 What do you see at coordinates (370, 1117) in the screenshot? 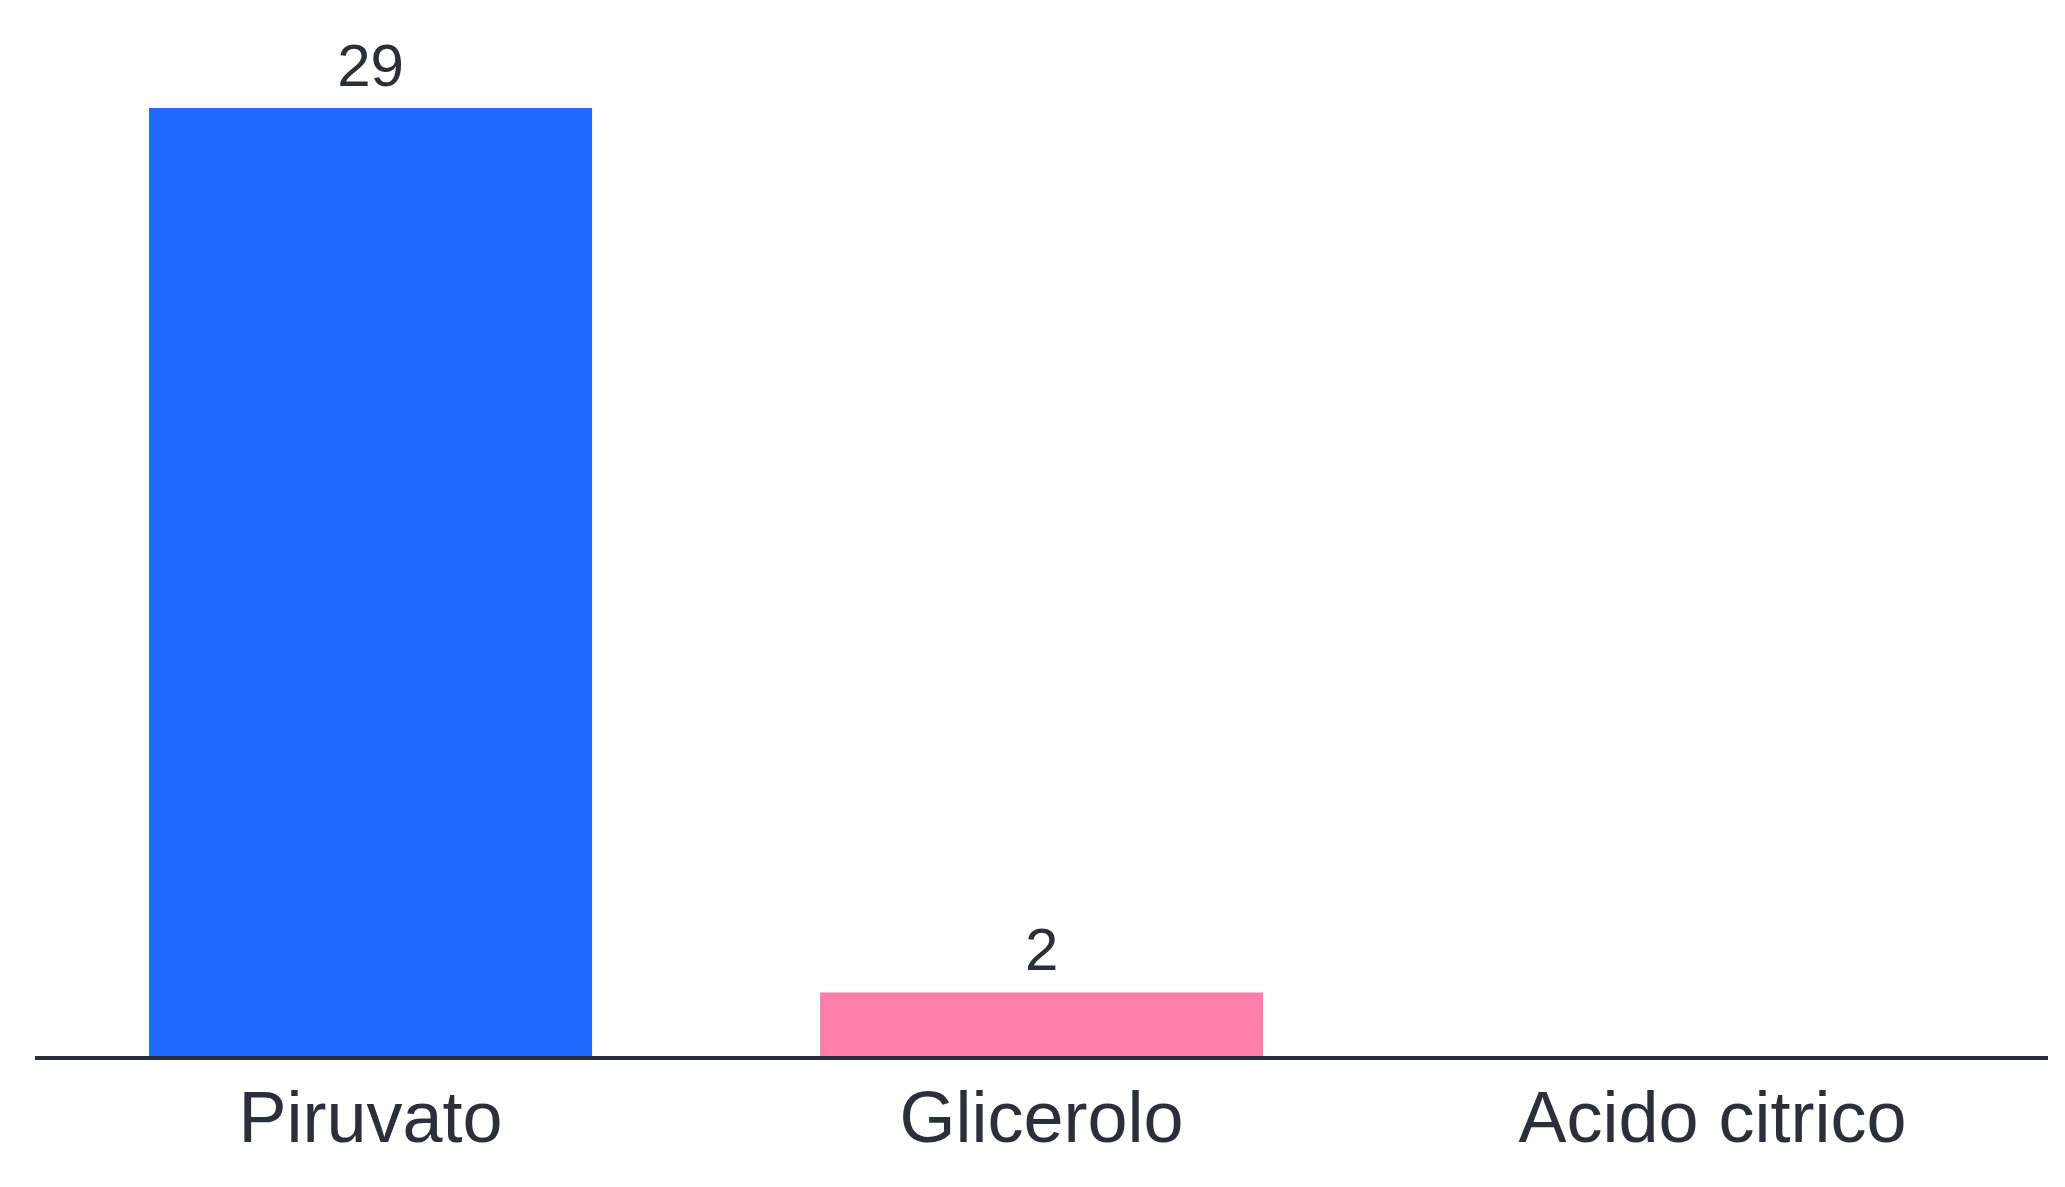
I see `x-tick-label: Piruvato` at bounding box center [370, 1117].